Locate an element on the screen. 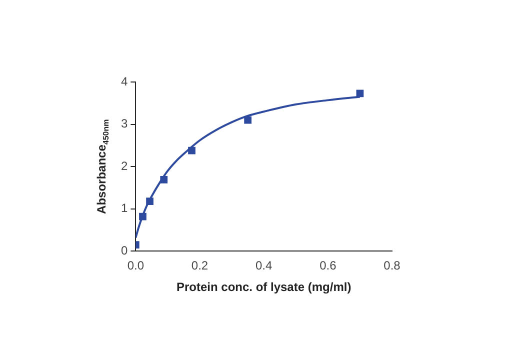 The image size is (520, 350). x-tick-label: 0.8 is located at coordinates (392, 265).